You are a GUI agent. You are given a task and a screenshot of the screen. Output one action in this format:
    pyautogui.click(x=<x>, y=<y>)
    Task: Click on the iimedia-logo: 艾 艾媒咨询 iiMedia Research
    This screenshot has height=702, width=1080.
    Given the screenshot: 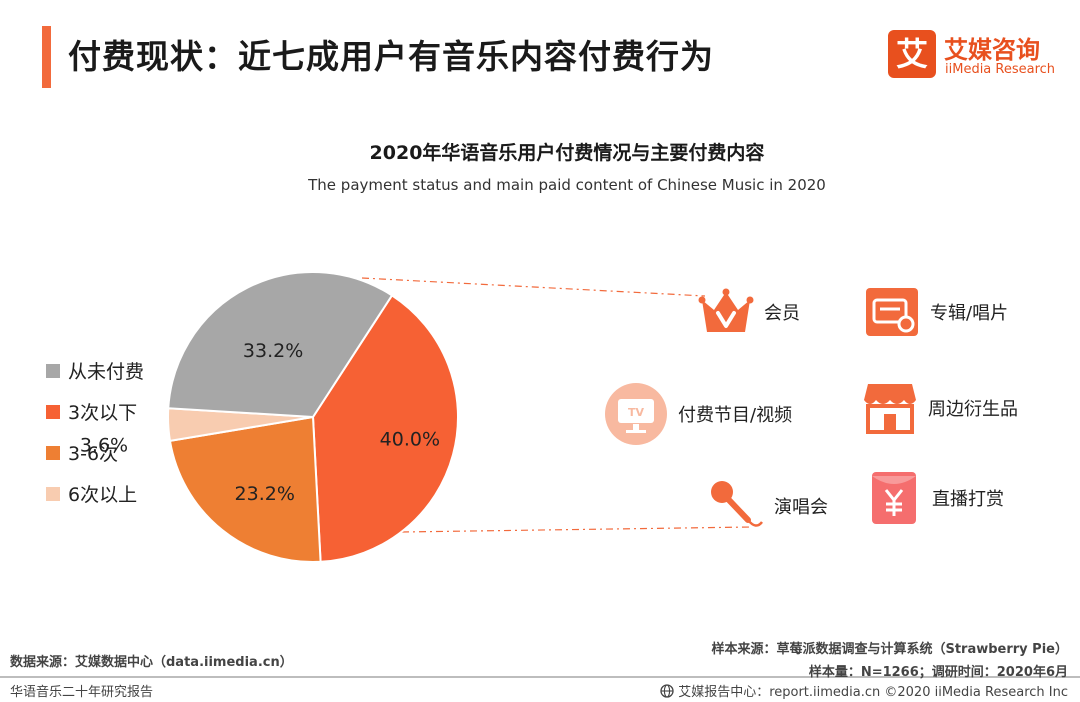 What is the action you would take?
    pyautogui.click(x=978, y=56)
    